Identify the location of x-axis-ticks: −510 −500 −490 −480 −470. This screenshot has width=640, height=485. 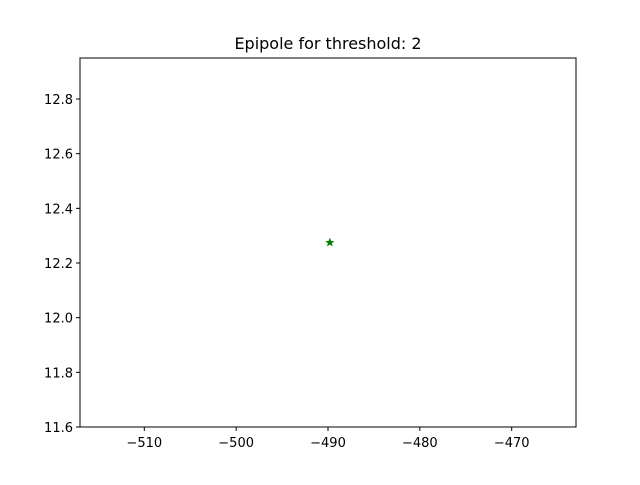
(328, 439).